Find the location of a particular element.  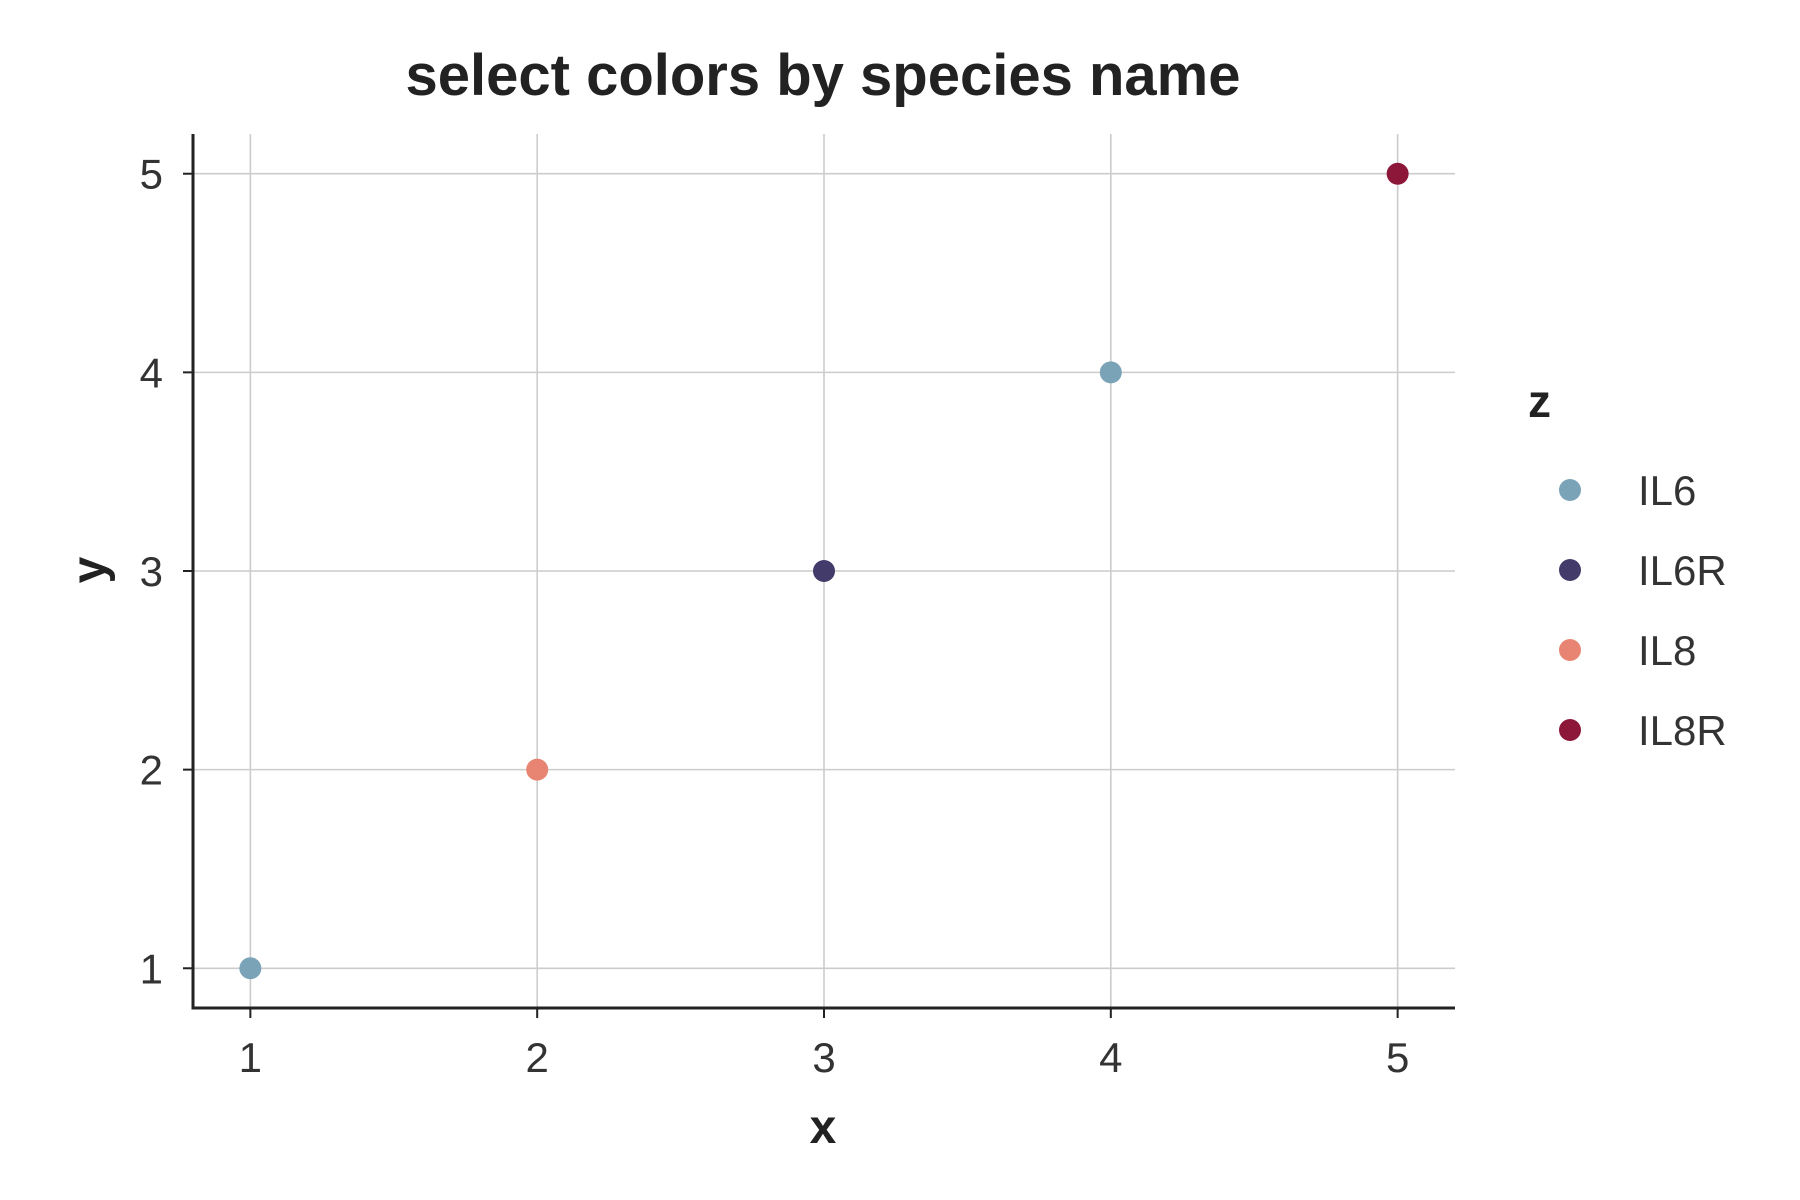

x-tick-label: 1 is located at coordinates (250, 1057).